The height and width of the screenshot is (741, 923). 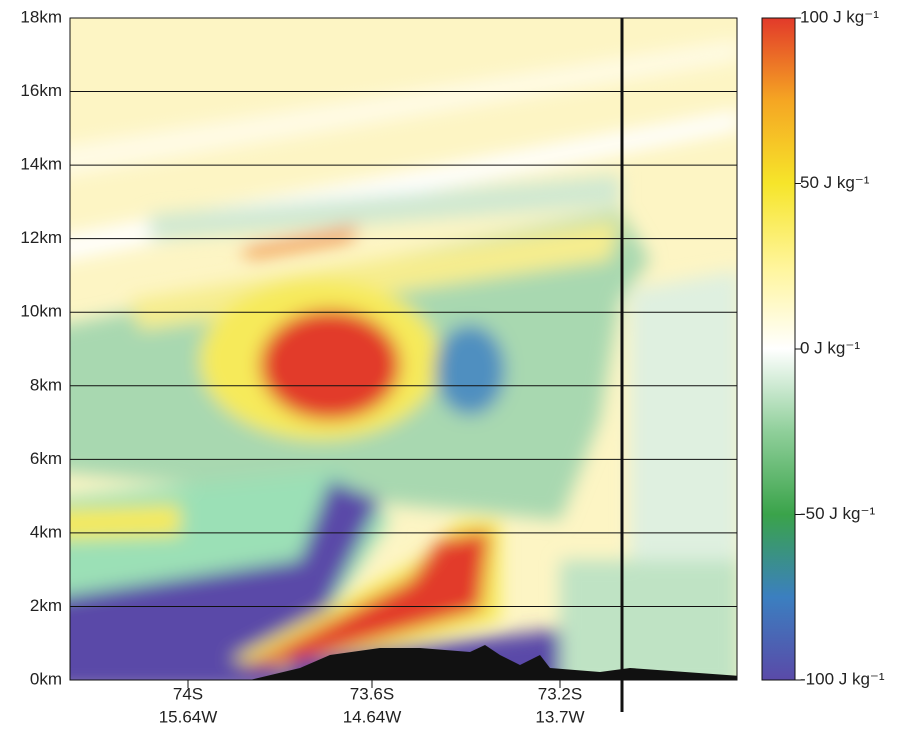 I want to click on y-tick-label: 6km, so click(x=46, y=458).